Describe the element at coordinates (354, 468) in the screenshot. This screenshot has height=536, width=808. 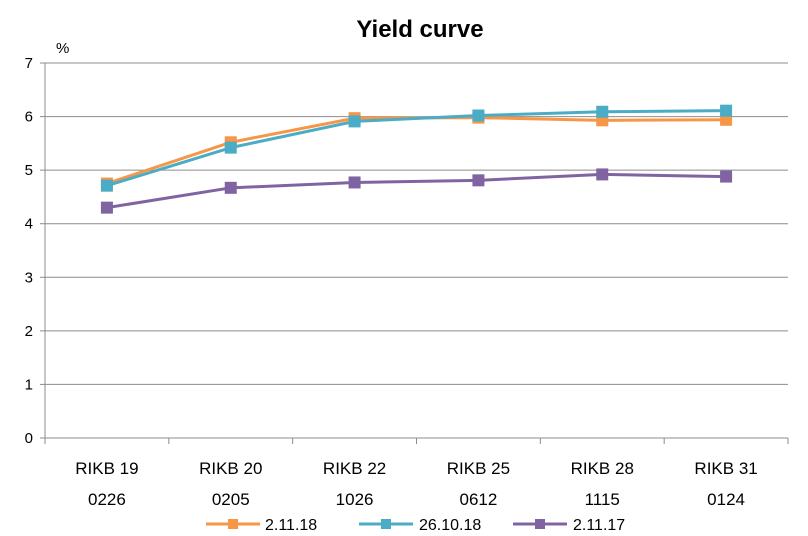
I see `x-tick-label: RIKB 22` at that location.